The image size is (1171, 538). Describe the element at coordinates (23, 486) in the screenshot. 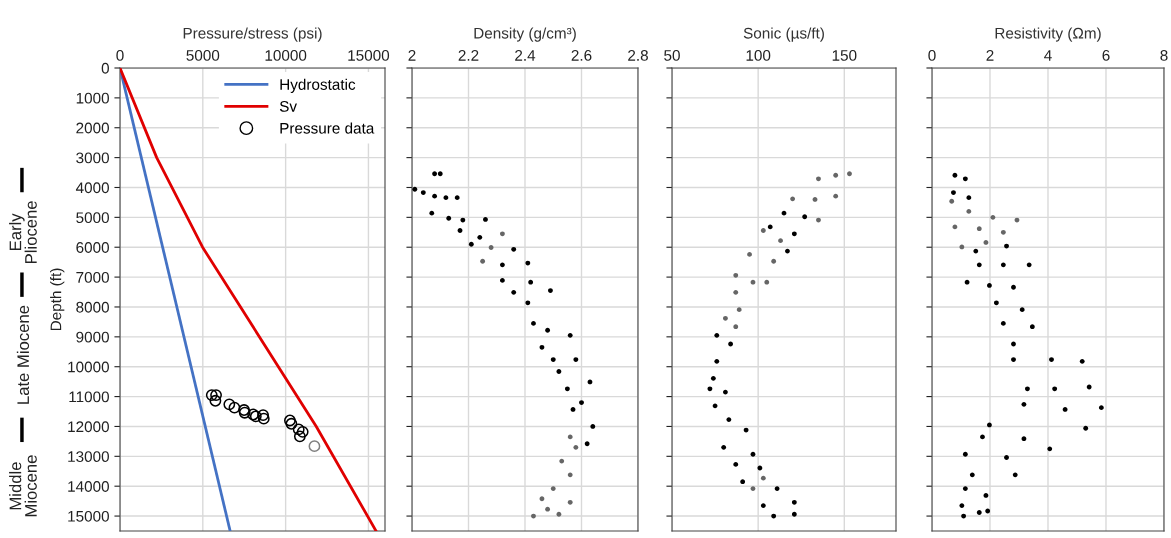

I see `text: Middle Miocene` at that location.